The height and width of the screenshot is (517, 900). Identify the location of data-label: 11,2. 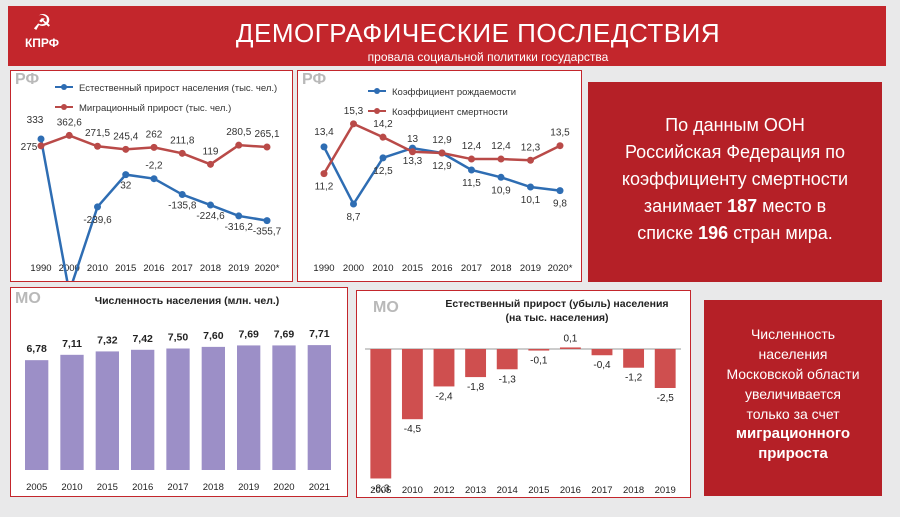
(324, 187).